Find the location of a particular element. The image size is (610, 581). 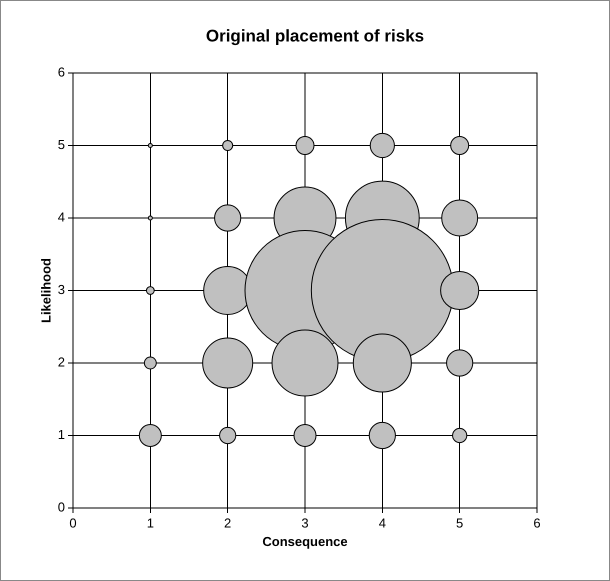

x-axis-title: Consequence is located at coordinates (305, 541).